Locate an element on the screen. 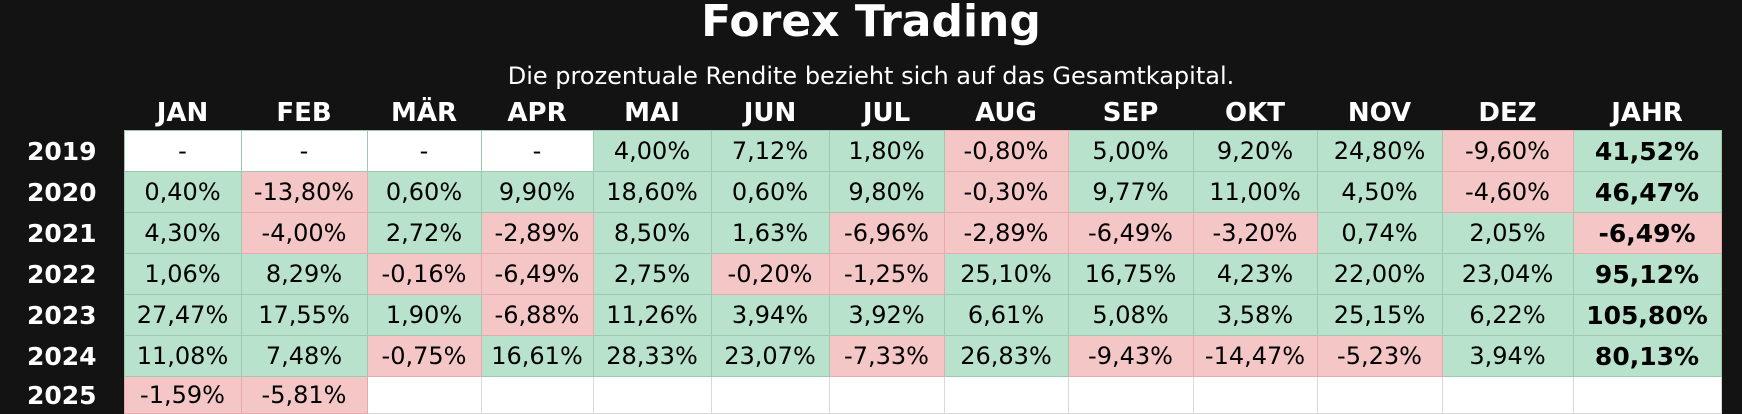  month-return-cell: -9,43% is located at coordinates (1130, 356).